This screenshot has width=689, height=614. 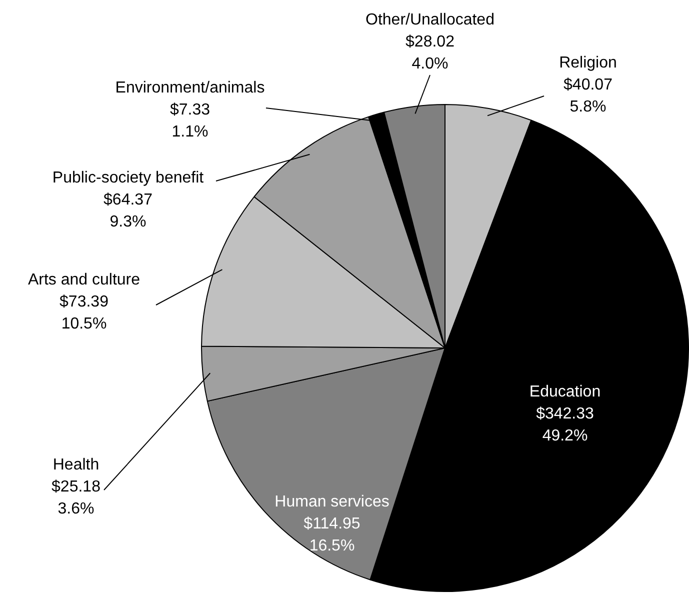 I want to click on slice-label: Human services, so click(x=332, y=501).